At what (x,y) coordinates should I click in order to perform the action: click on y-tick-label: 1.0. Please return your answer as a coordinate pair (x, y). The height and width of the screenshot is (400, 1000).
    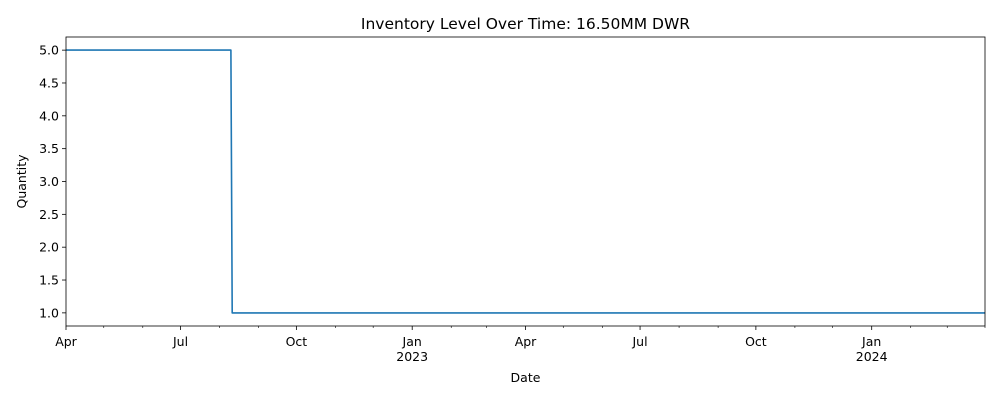
    Looking at the image, I should click on (49, 312).